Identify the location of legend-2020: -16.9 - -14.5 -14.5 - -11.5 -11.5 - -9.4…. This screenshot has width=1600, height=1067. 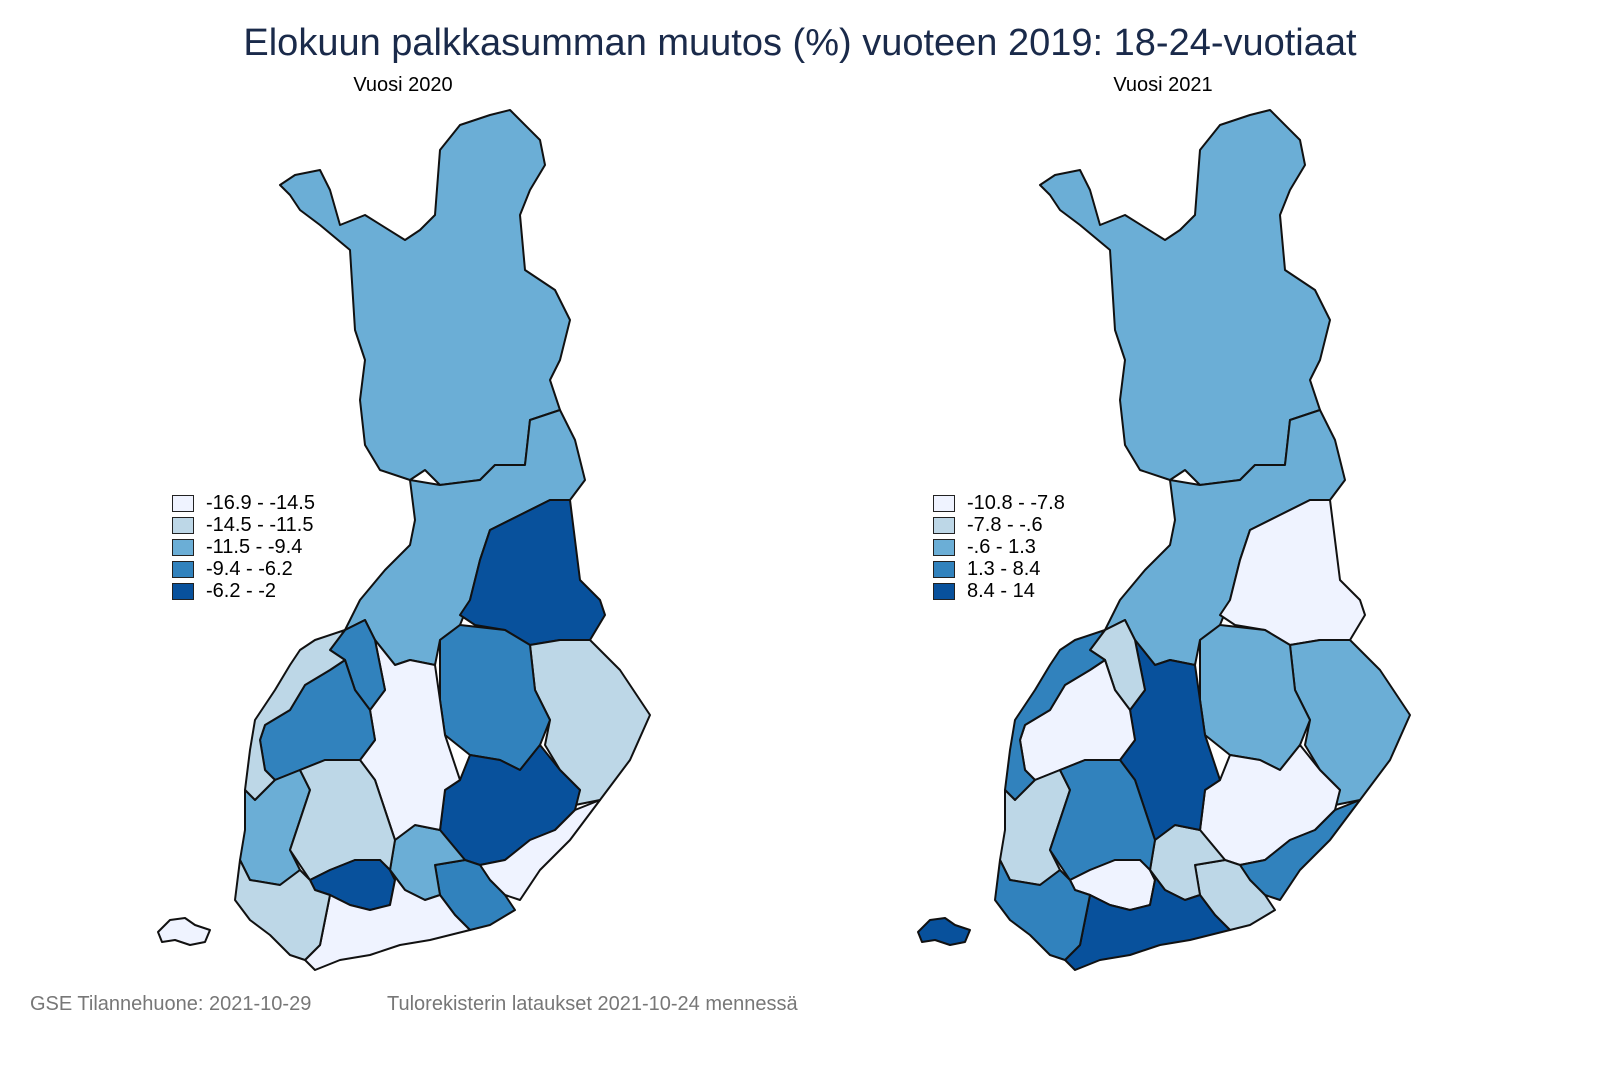
(243, 547).